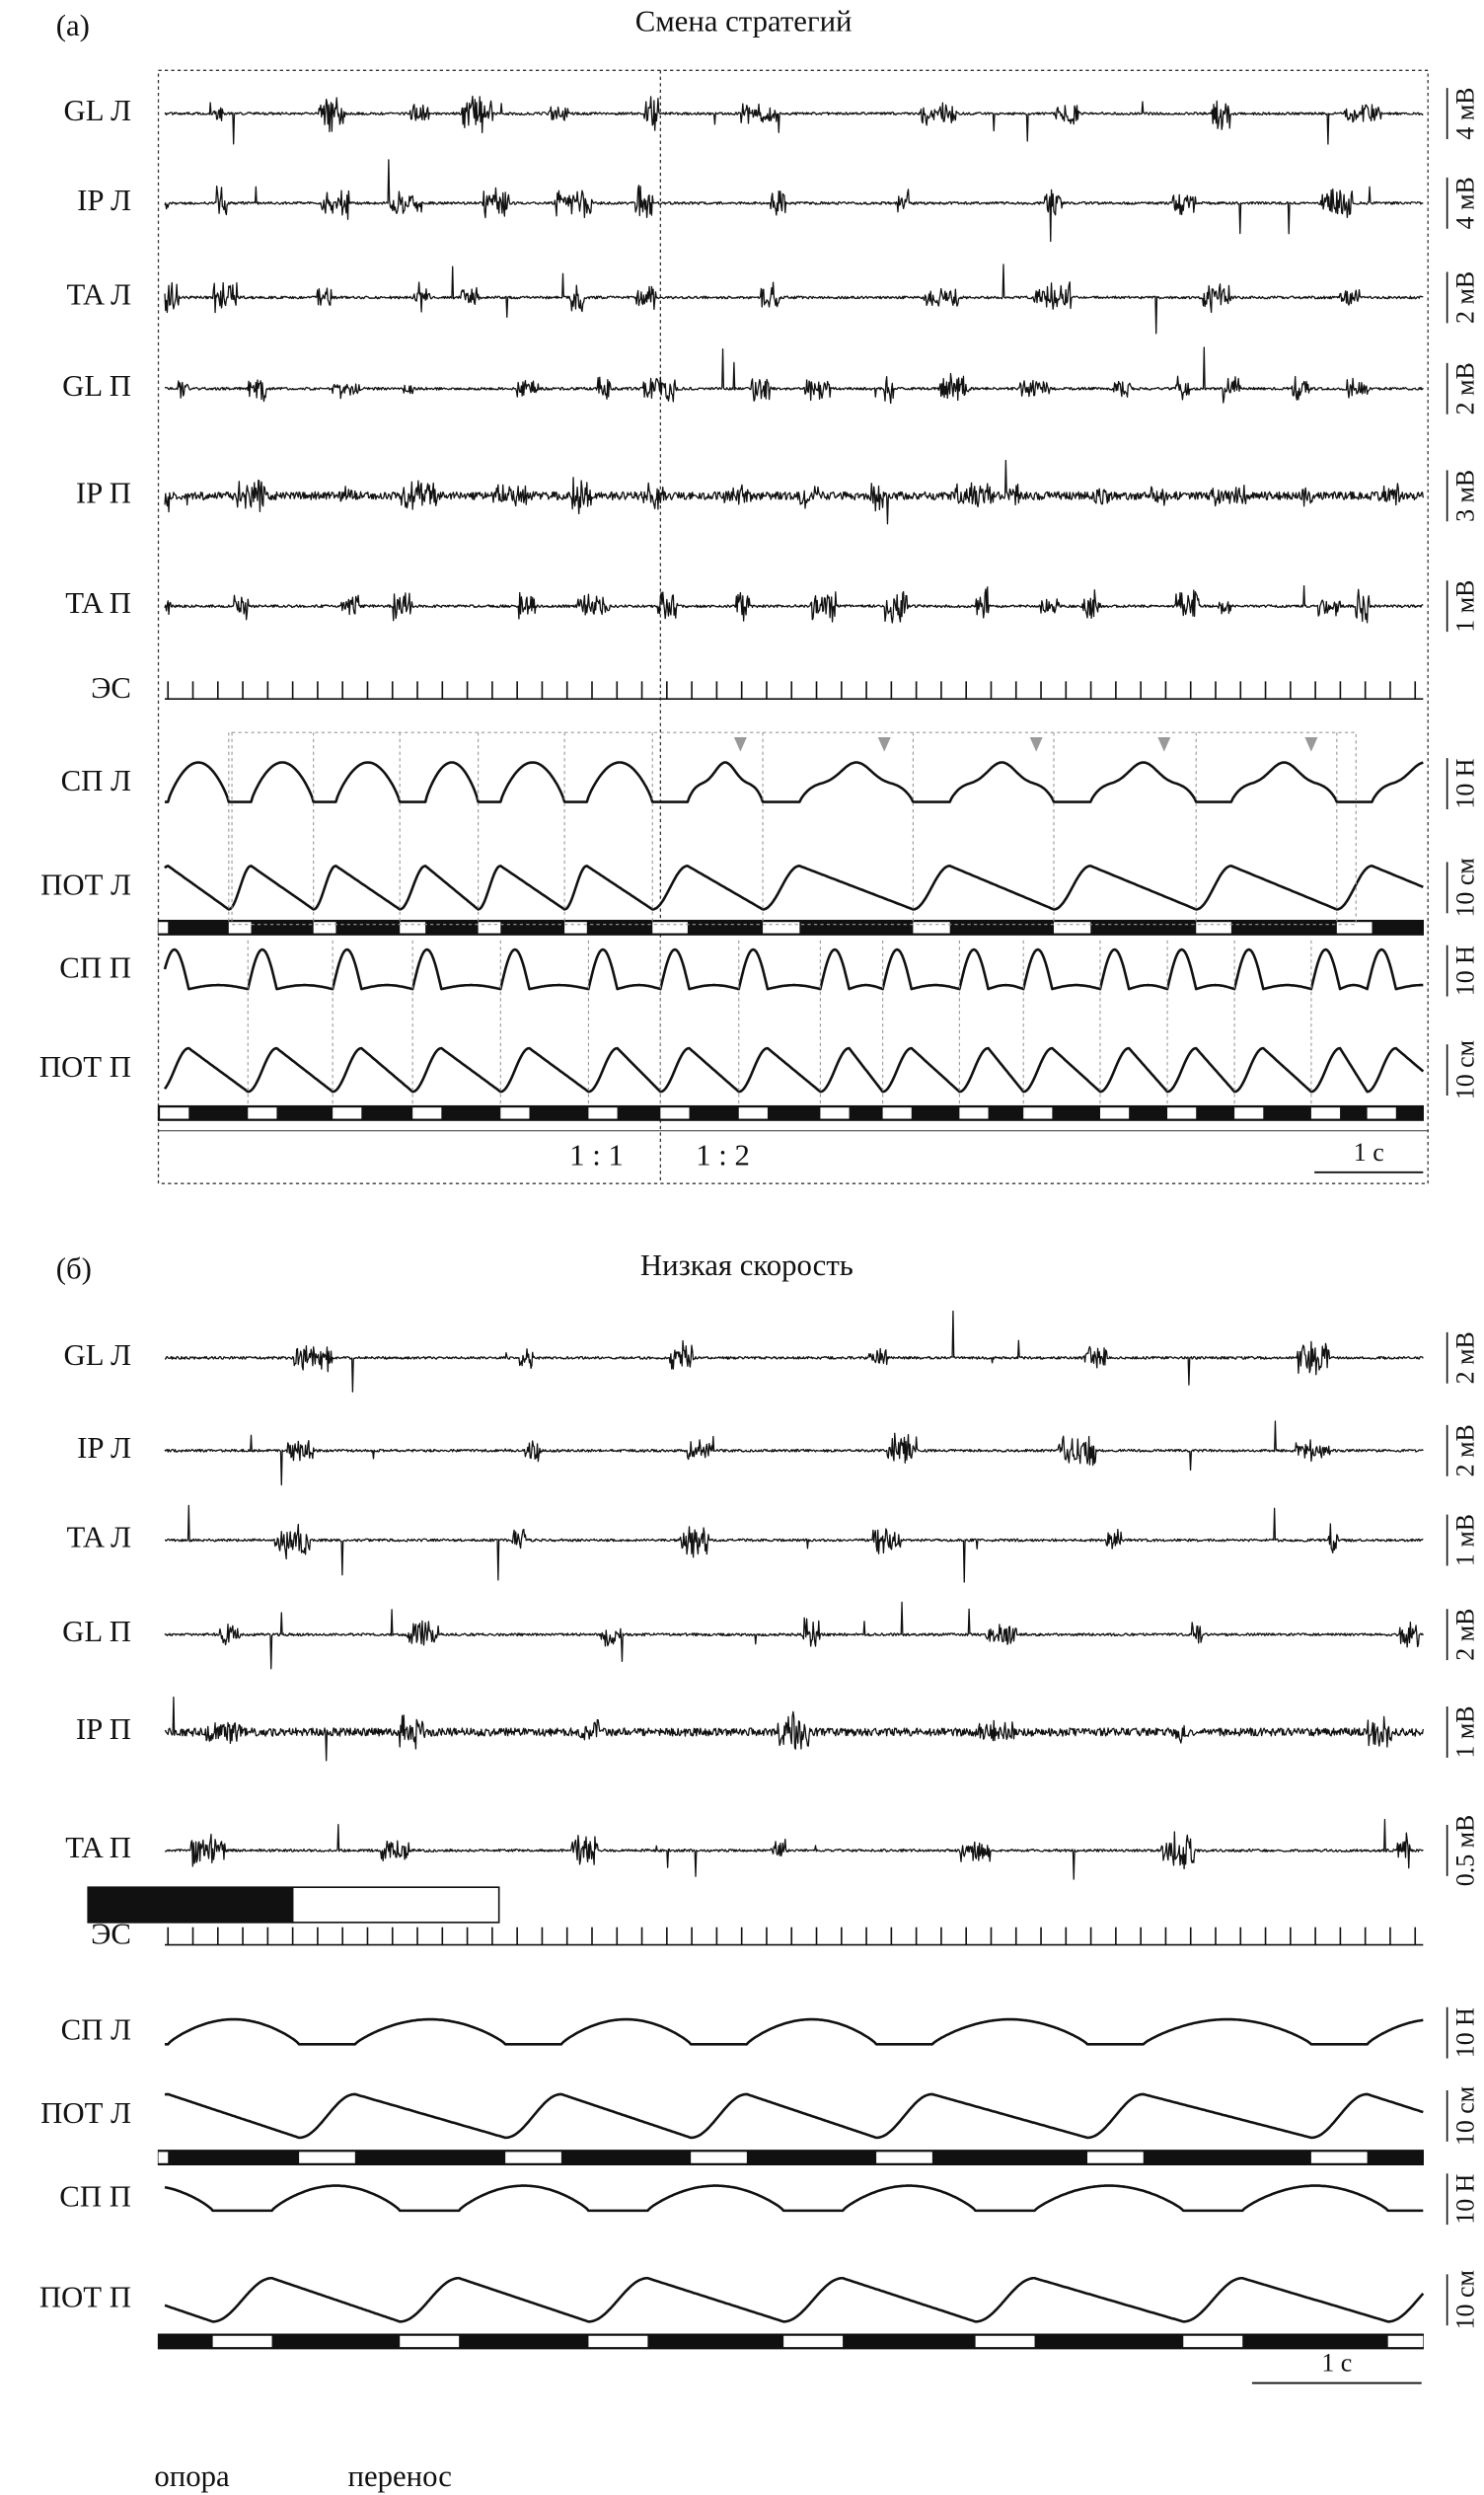  I want to click on scale-label: 4 мВ, so click(1465, 203).